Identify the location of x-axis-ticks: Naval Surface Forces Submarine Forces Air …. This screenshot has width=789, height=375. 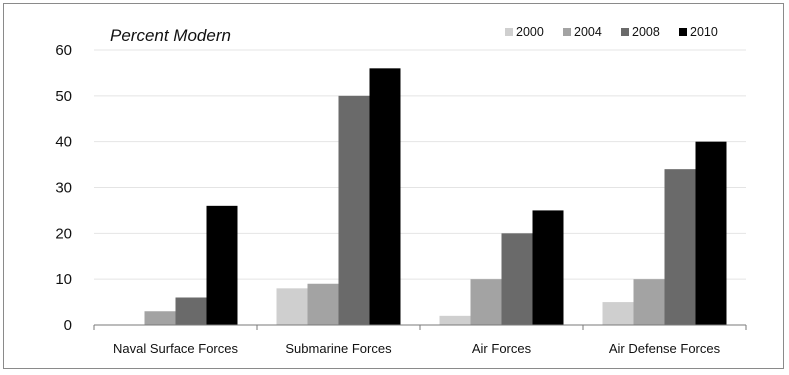
(420, 340).